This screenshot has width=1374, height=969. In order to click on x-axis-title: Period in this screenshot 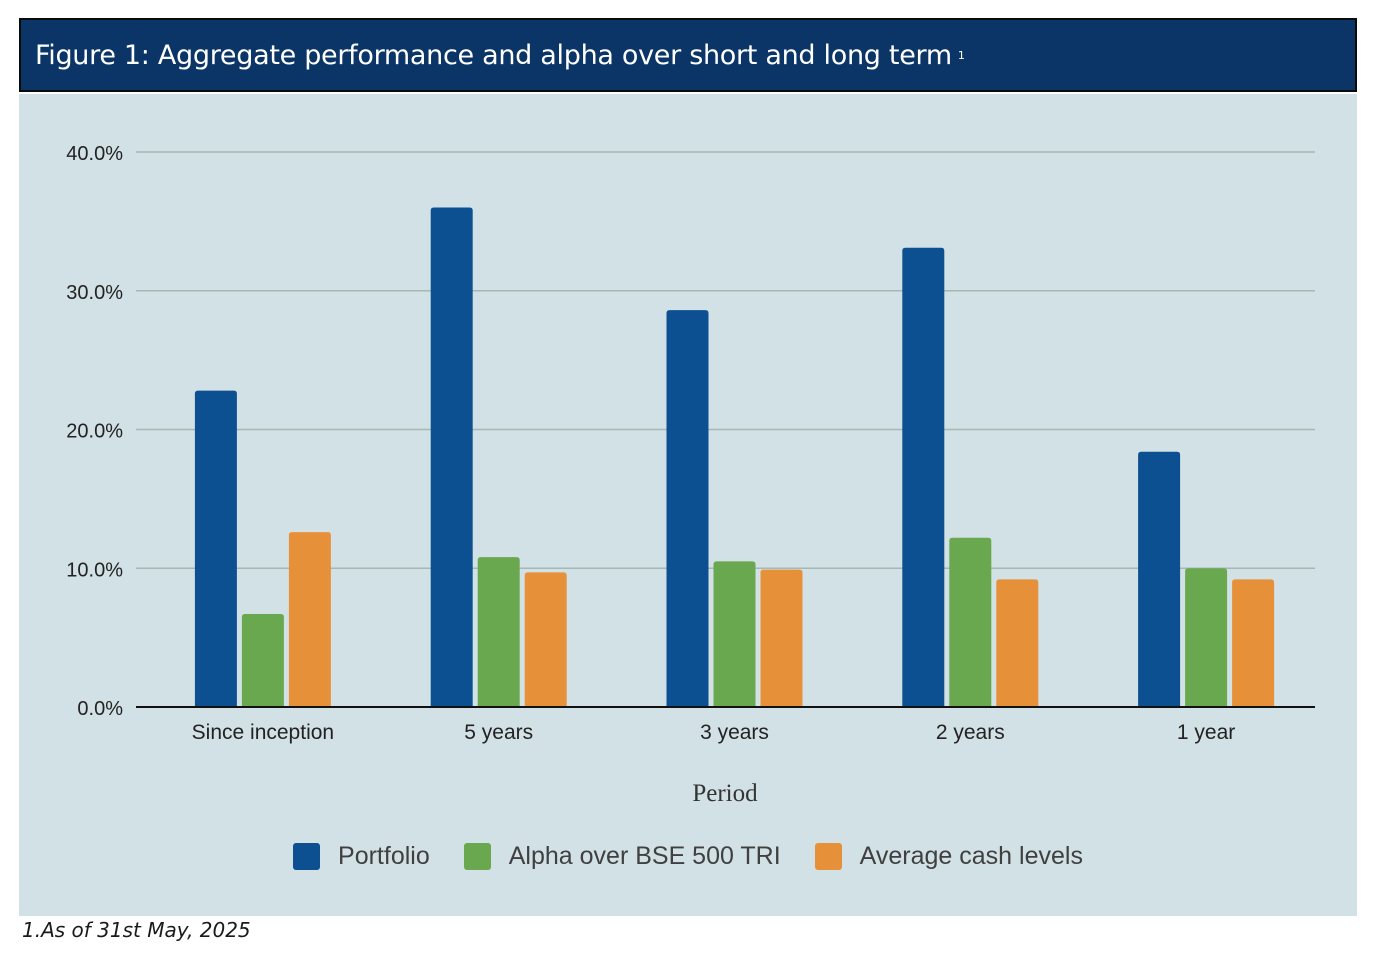, I will do `click(725, 793)`.